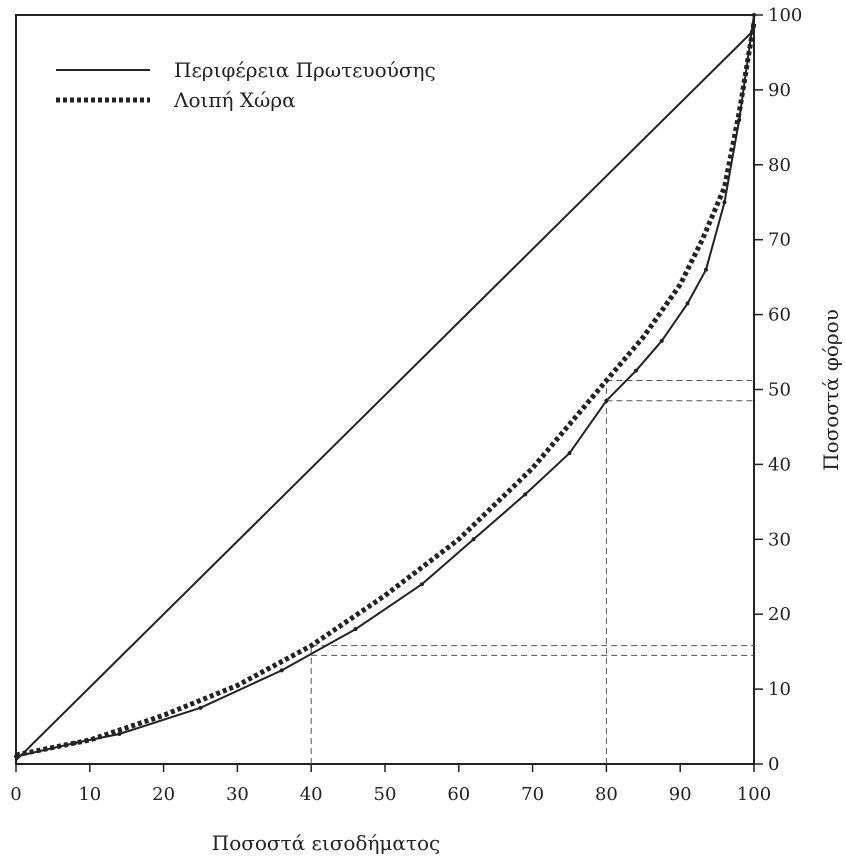 This screenshot has height=860, width=846. Describe the element at coordinates (305, 70) in the screenshot. I see `legend-label: Περιφέρεια Πρωτευούσης` at that location.